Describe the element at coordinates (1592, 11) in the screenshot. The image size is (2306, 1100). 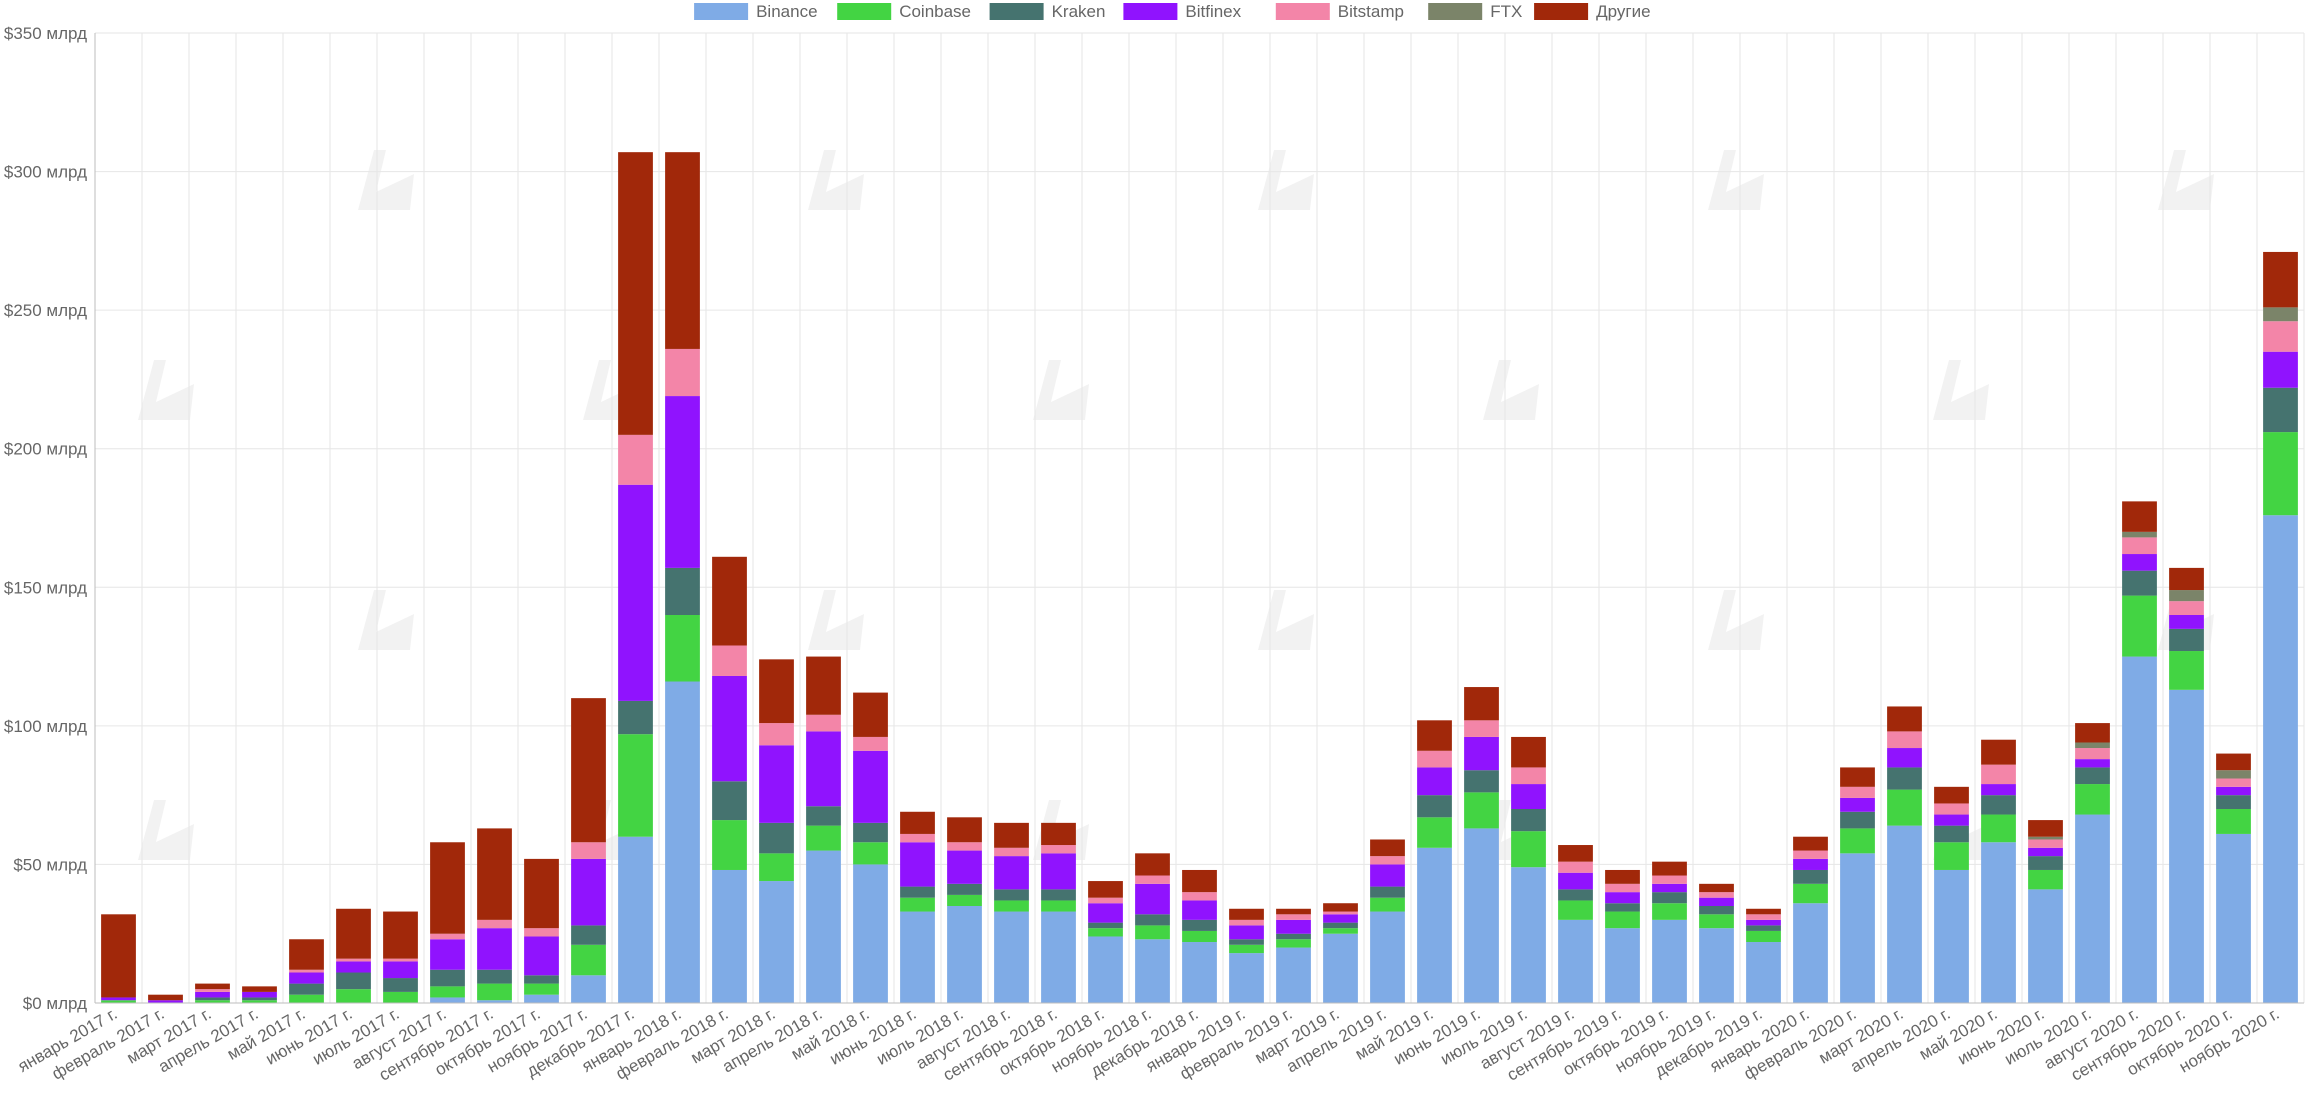
I see `legend-item-другие: Другие` at that location.